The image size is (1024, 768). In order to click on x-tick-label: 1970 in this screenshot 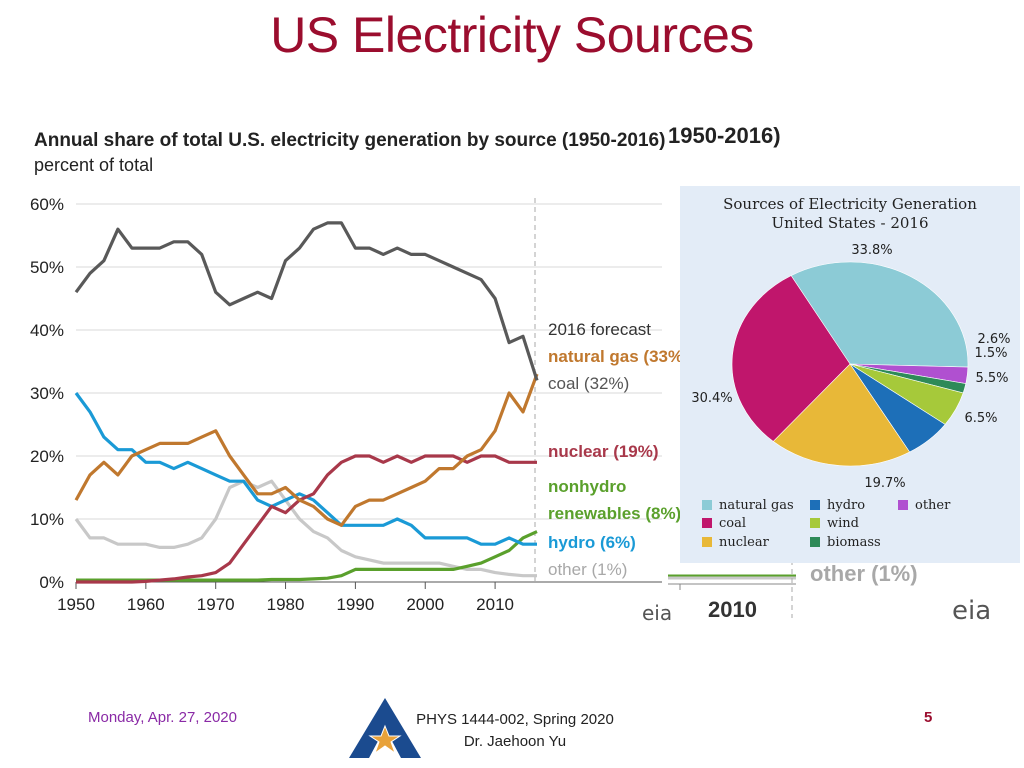, I will do `click(216, 604)`.